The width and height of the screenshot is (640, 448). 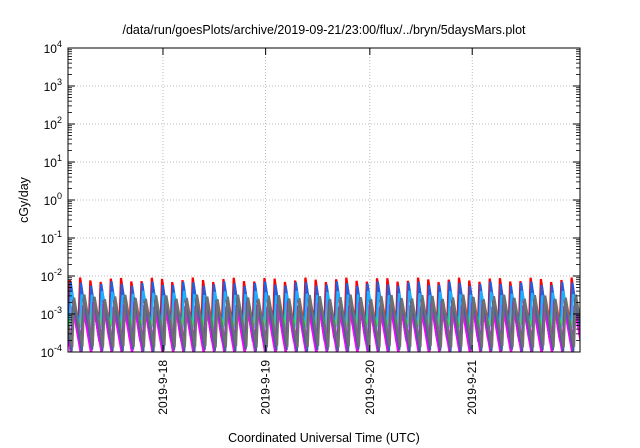 What do you see at coordinates (58, 272) in the screenshot?
I see `y-tick-exponent: -2` at bounding box center [58, 272].